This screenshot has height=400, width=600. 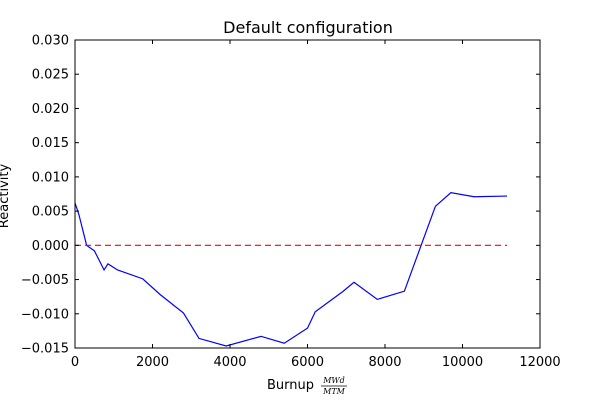 What do you see at coordinates (152, 362) in the screenshot?
I see `x-tick-label: 2000` at bounding box center [152, 362].